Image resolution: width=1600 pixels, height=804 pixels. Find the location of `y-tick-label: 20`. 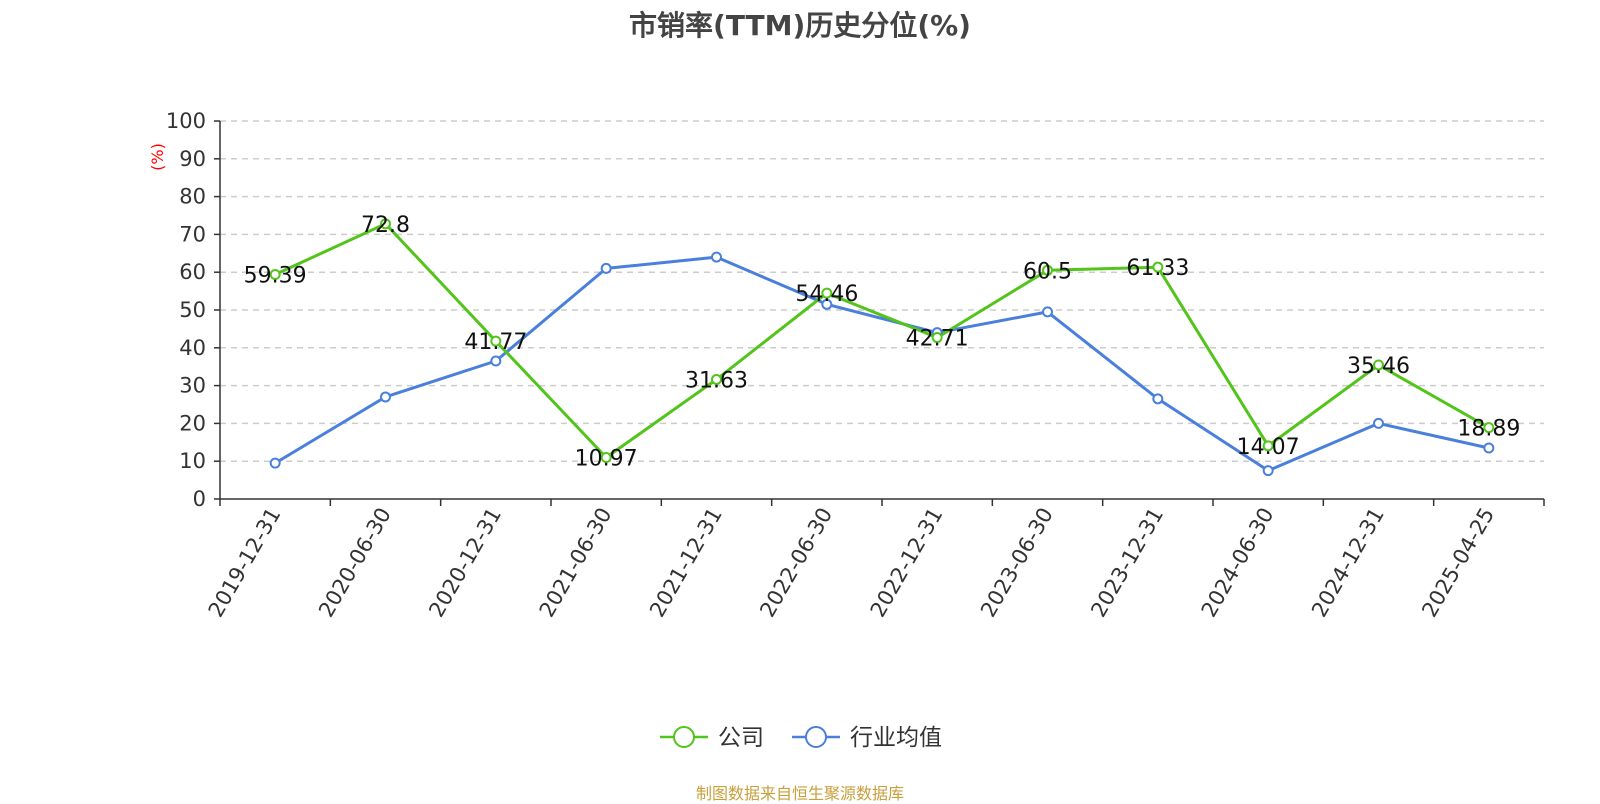

y-tick-label: 20 is located at coordinates (192, 423).